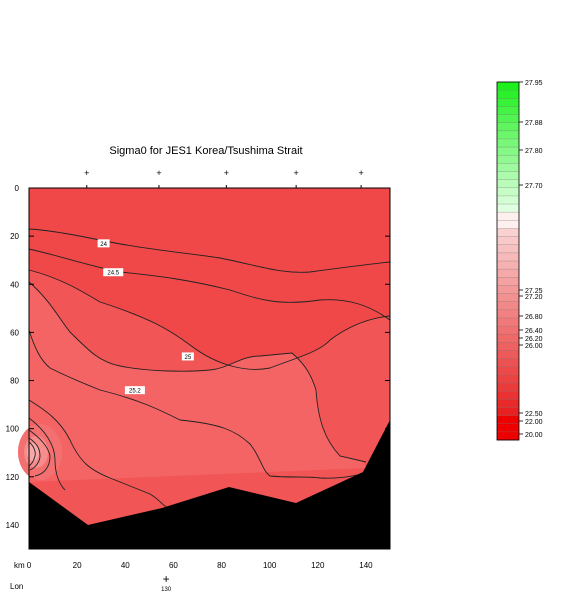  I want to click on y-tick-label-0: 0, so click(17, 188).